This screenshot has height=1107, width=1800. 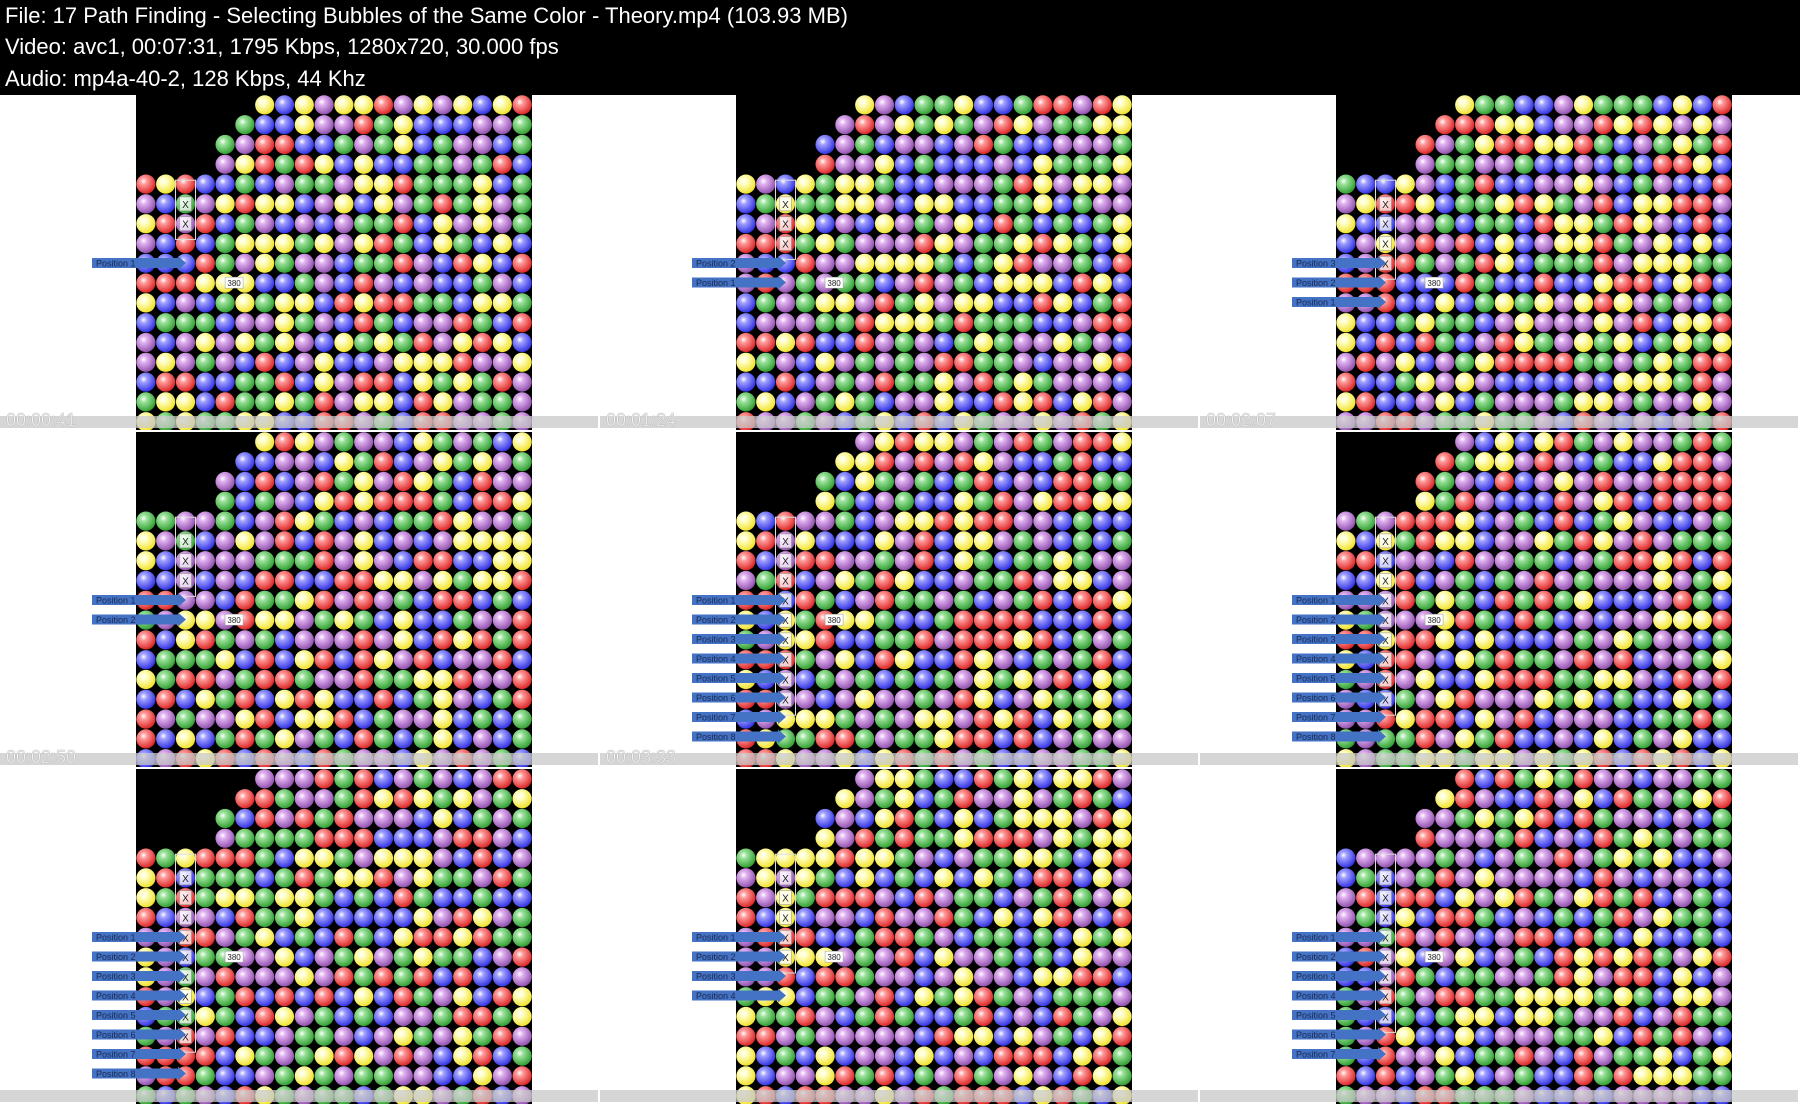 I want to click on marker-box, so click(x=185, y=580).